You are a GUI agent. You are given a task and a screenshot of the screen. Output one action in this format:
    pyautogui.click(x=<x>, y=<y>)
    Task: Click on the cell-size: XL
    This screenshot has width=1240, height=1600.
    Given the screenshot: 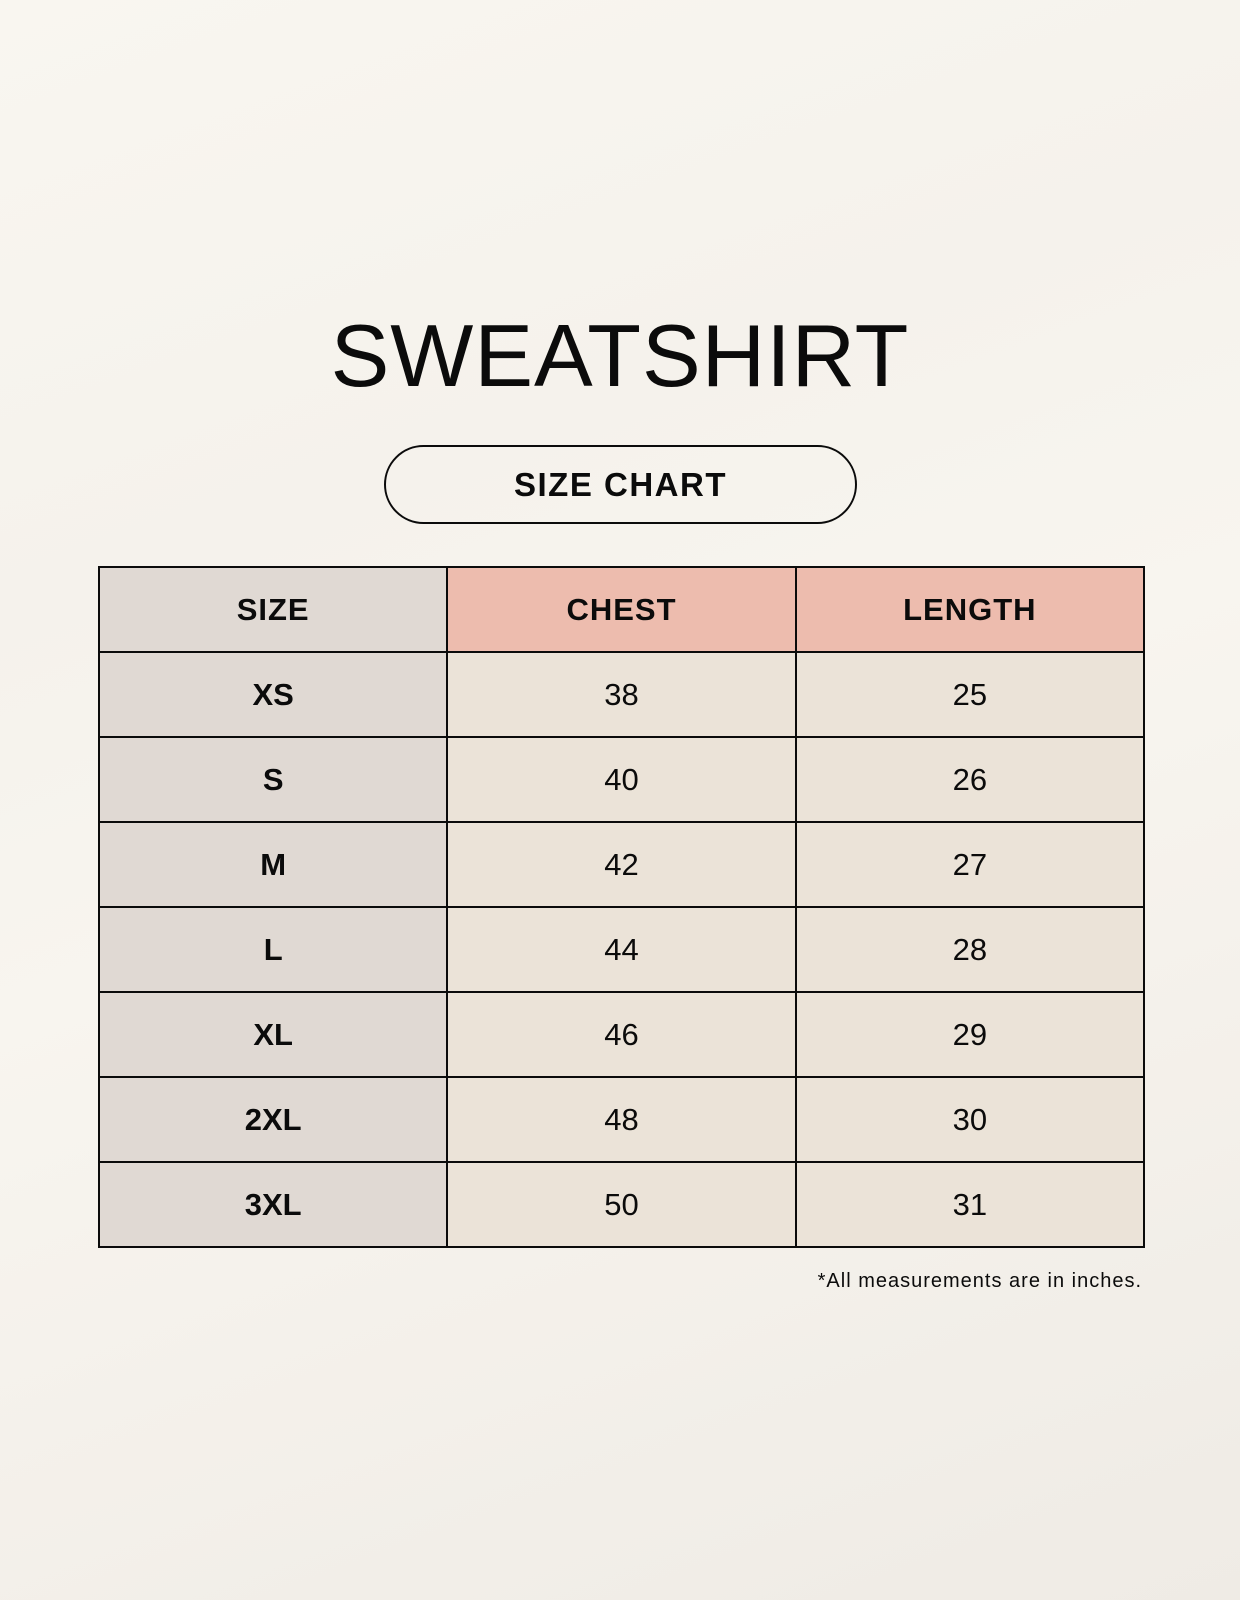 What is the action you would take?
    pyautogui.click(x=273, y=1034)
    